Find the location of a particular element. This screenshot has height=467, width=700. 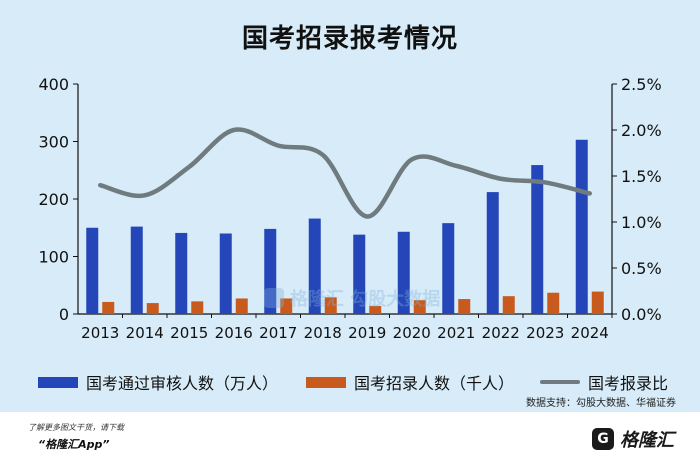

y-left-tick-label: 300 is located at coordinates (53, 142).